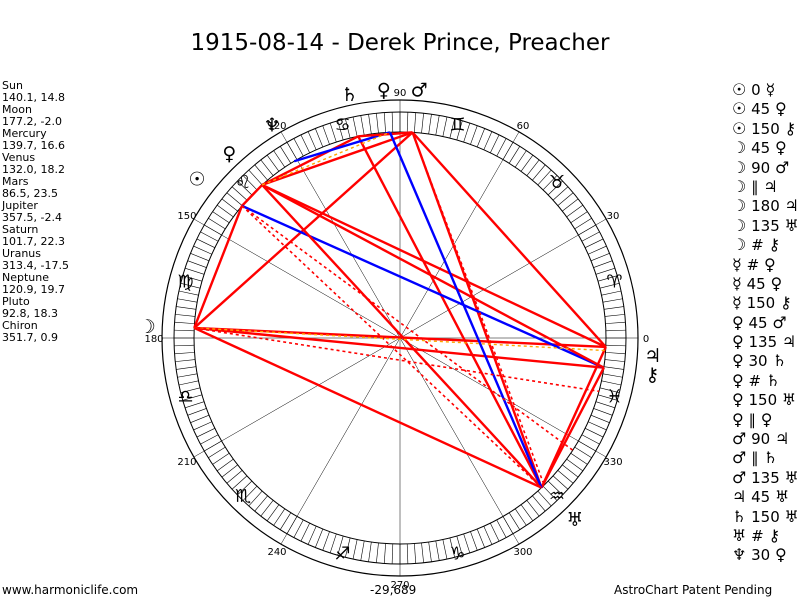 This screenshot has width=800, height=600. I want to click on zodiac-sign-icon: ♐, so click(342, 553).